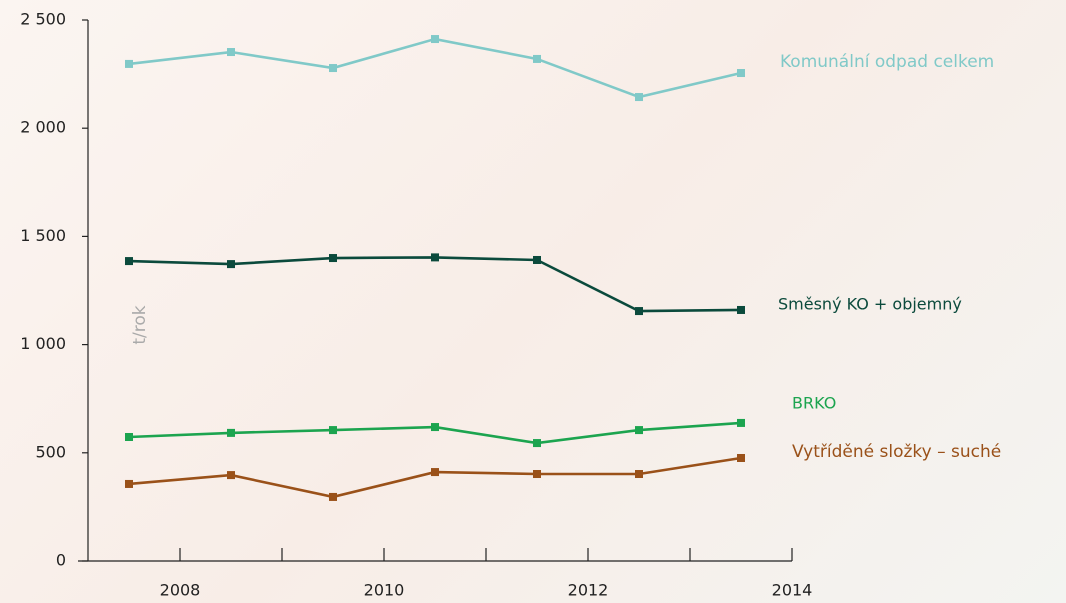  Describe the element at coordinates (870, 304) in the screenshot. I see `series-label: Směsný KO + objemný` at that location.